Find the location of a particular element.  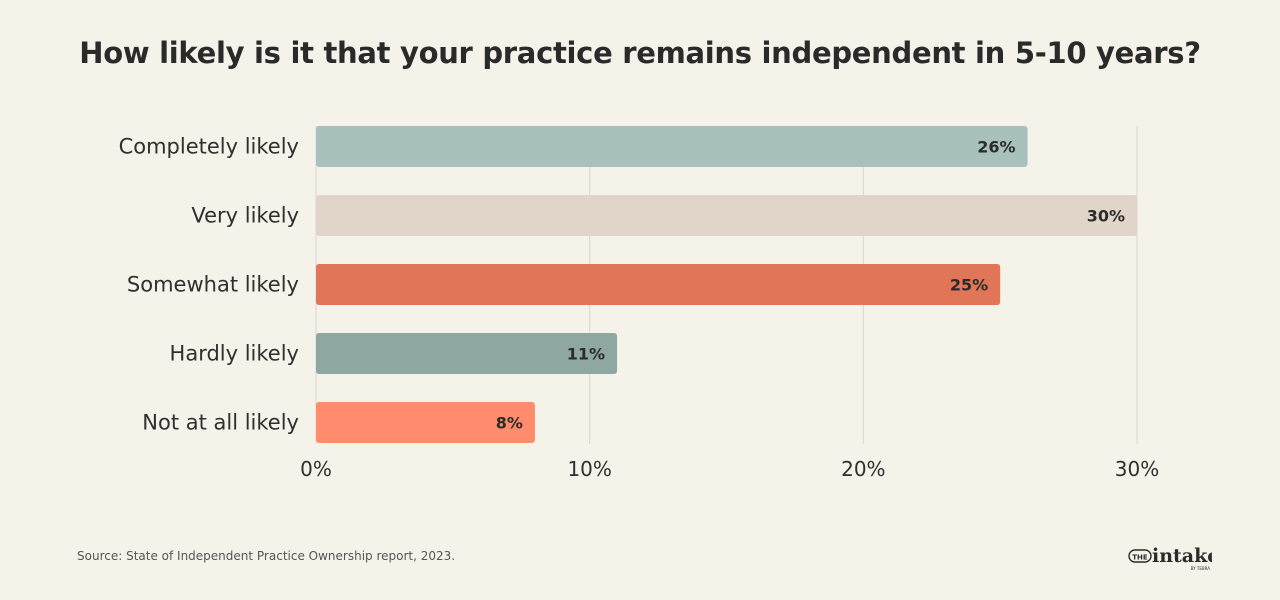

x-tick-label: 30% is located at coordinates (1137, 469).